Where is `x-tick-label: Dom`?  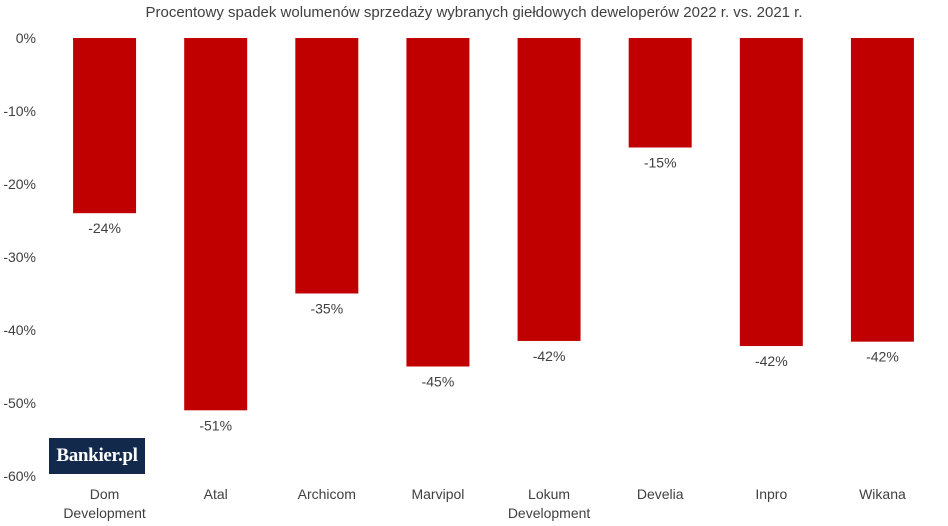 x-tick-label: Dom is located at coordinates (105, 494).